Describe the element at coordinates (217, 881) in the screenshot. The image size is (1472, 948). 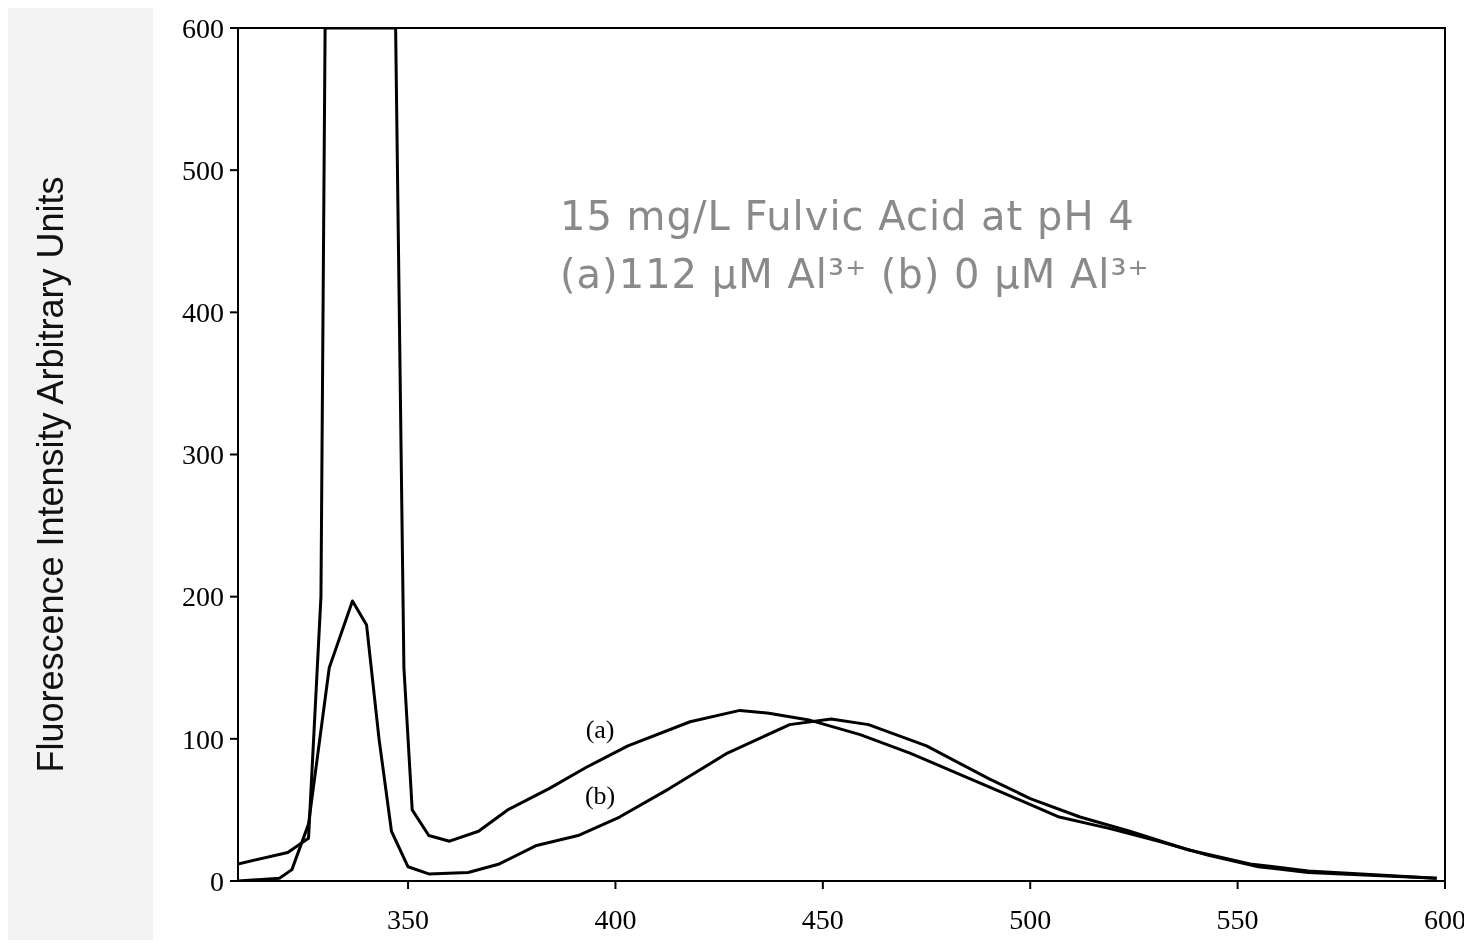
I see `y-tick-label: 0` at that location.